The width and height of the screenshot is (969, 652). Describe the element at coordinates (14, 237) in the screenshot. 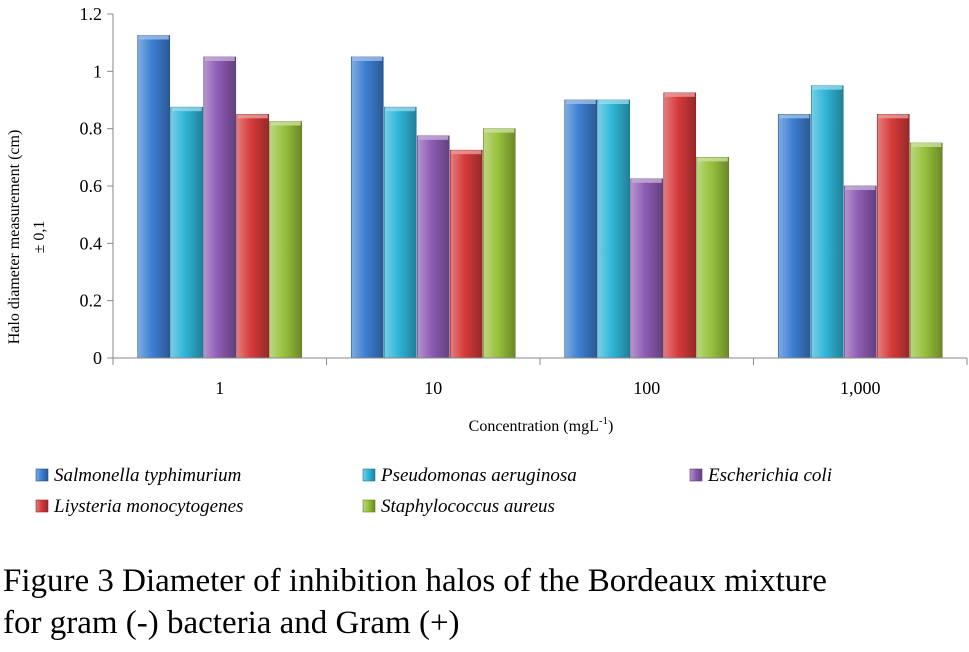

I see `y-axis-title-line1: Halo diameter measurement (cm)` at that location.